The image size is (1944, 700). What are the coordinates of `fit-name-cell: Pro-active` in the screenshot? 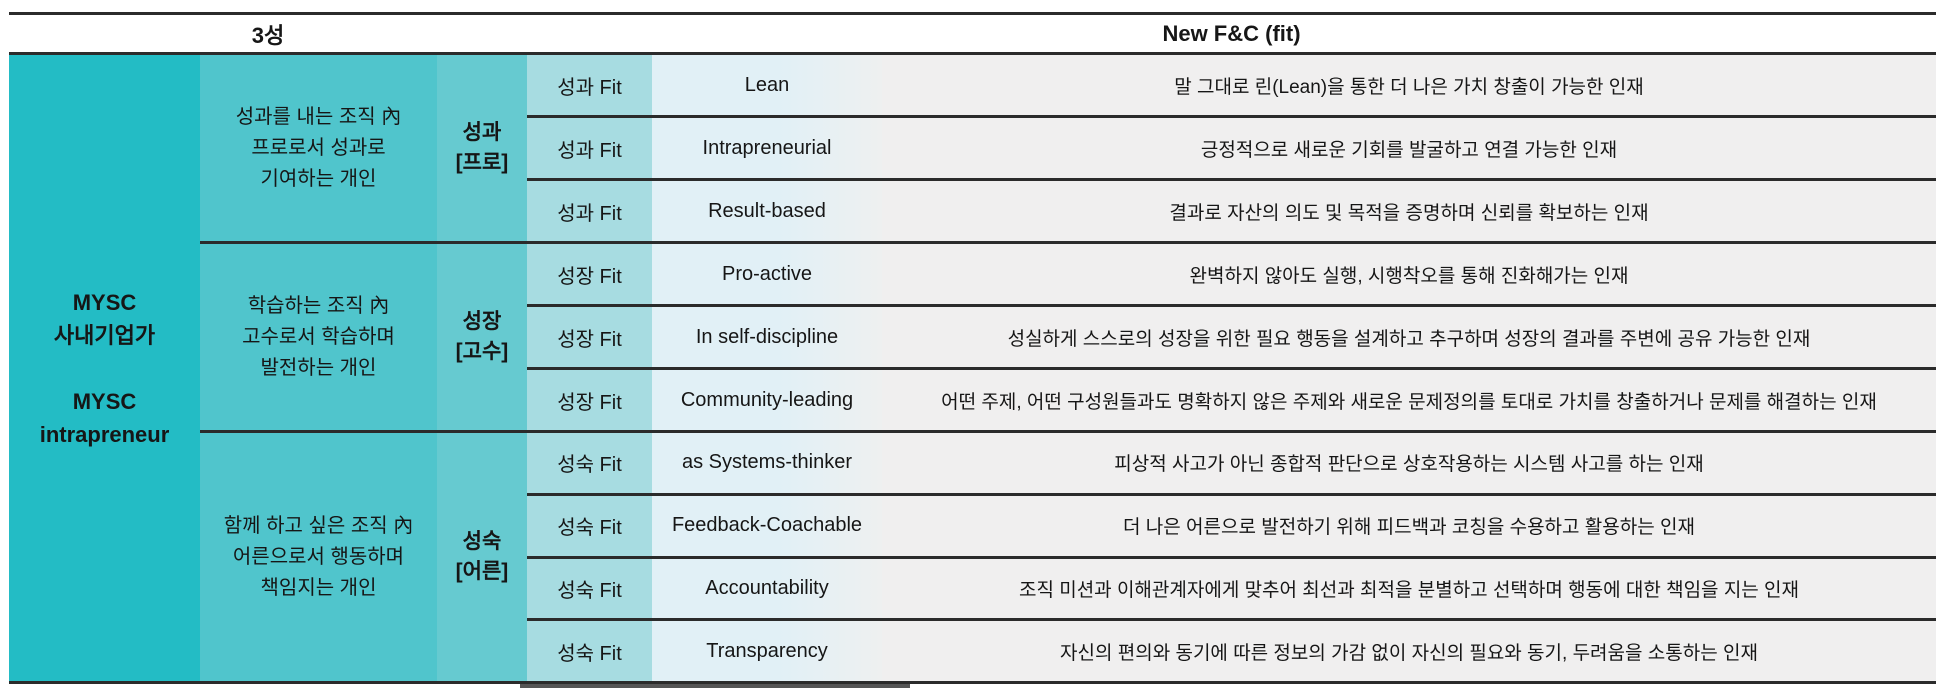 It's located at (767, 274).